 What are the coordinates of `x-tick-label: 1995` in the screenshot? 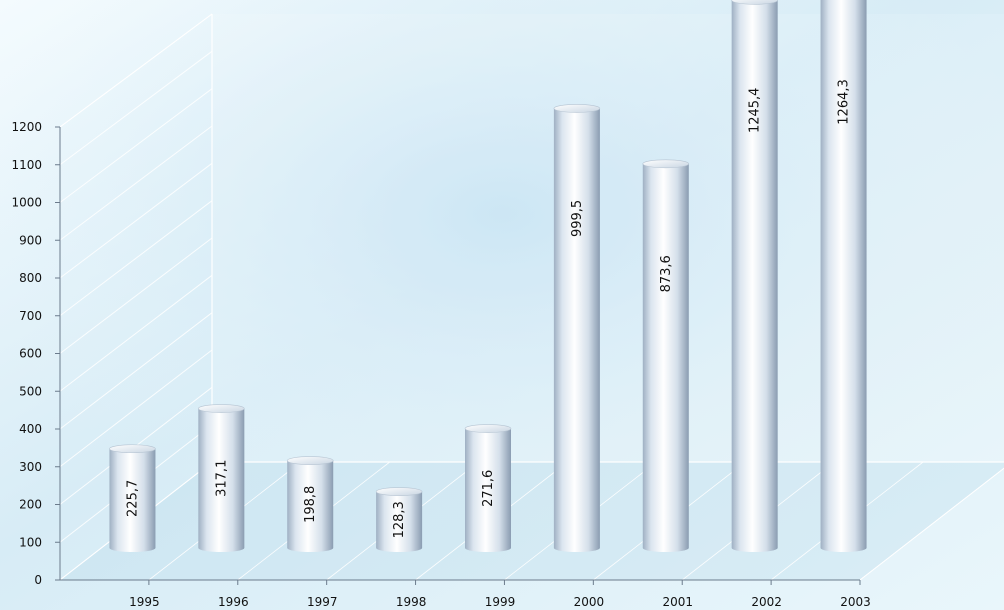 It's located at (144, 602).